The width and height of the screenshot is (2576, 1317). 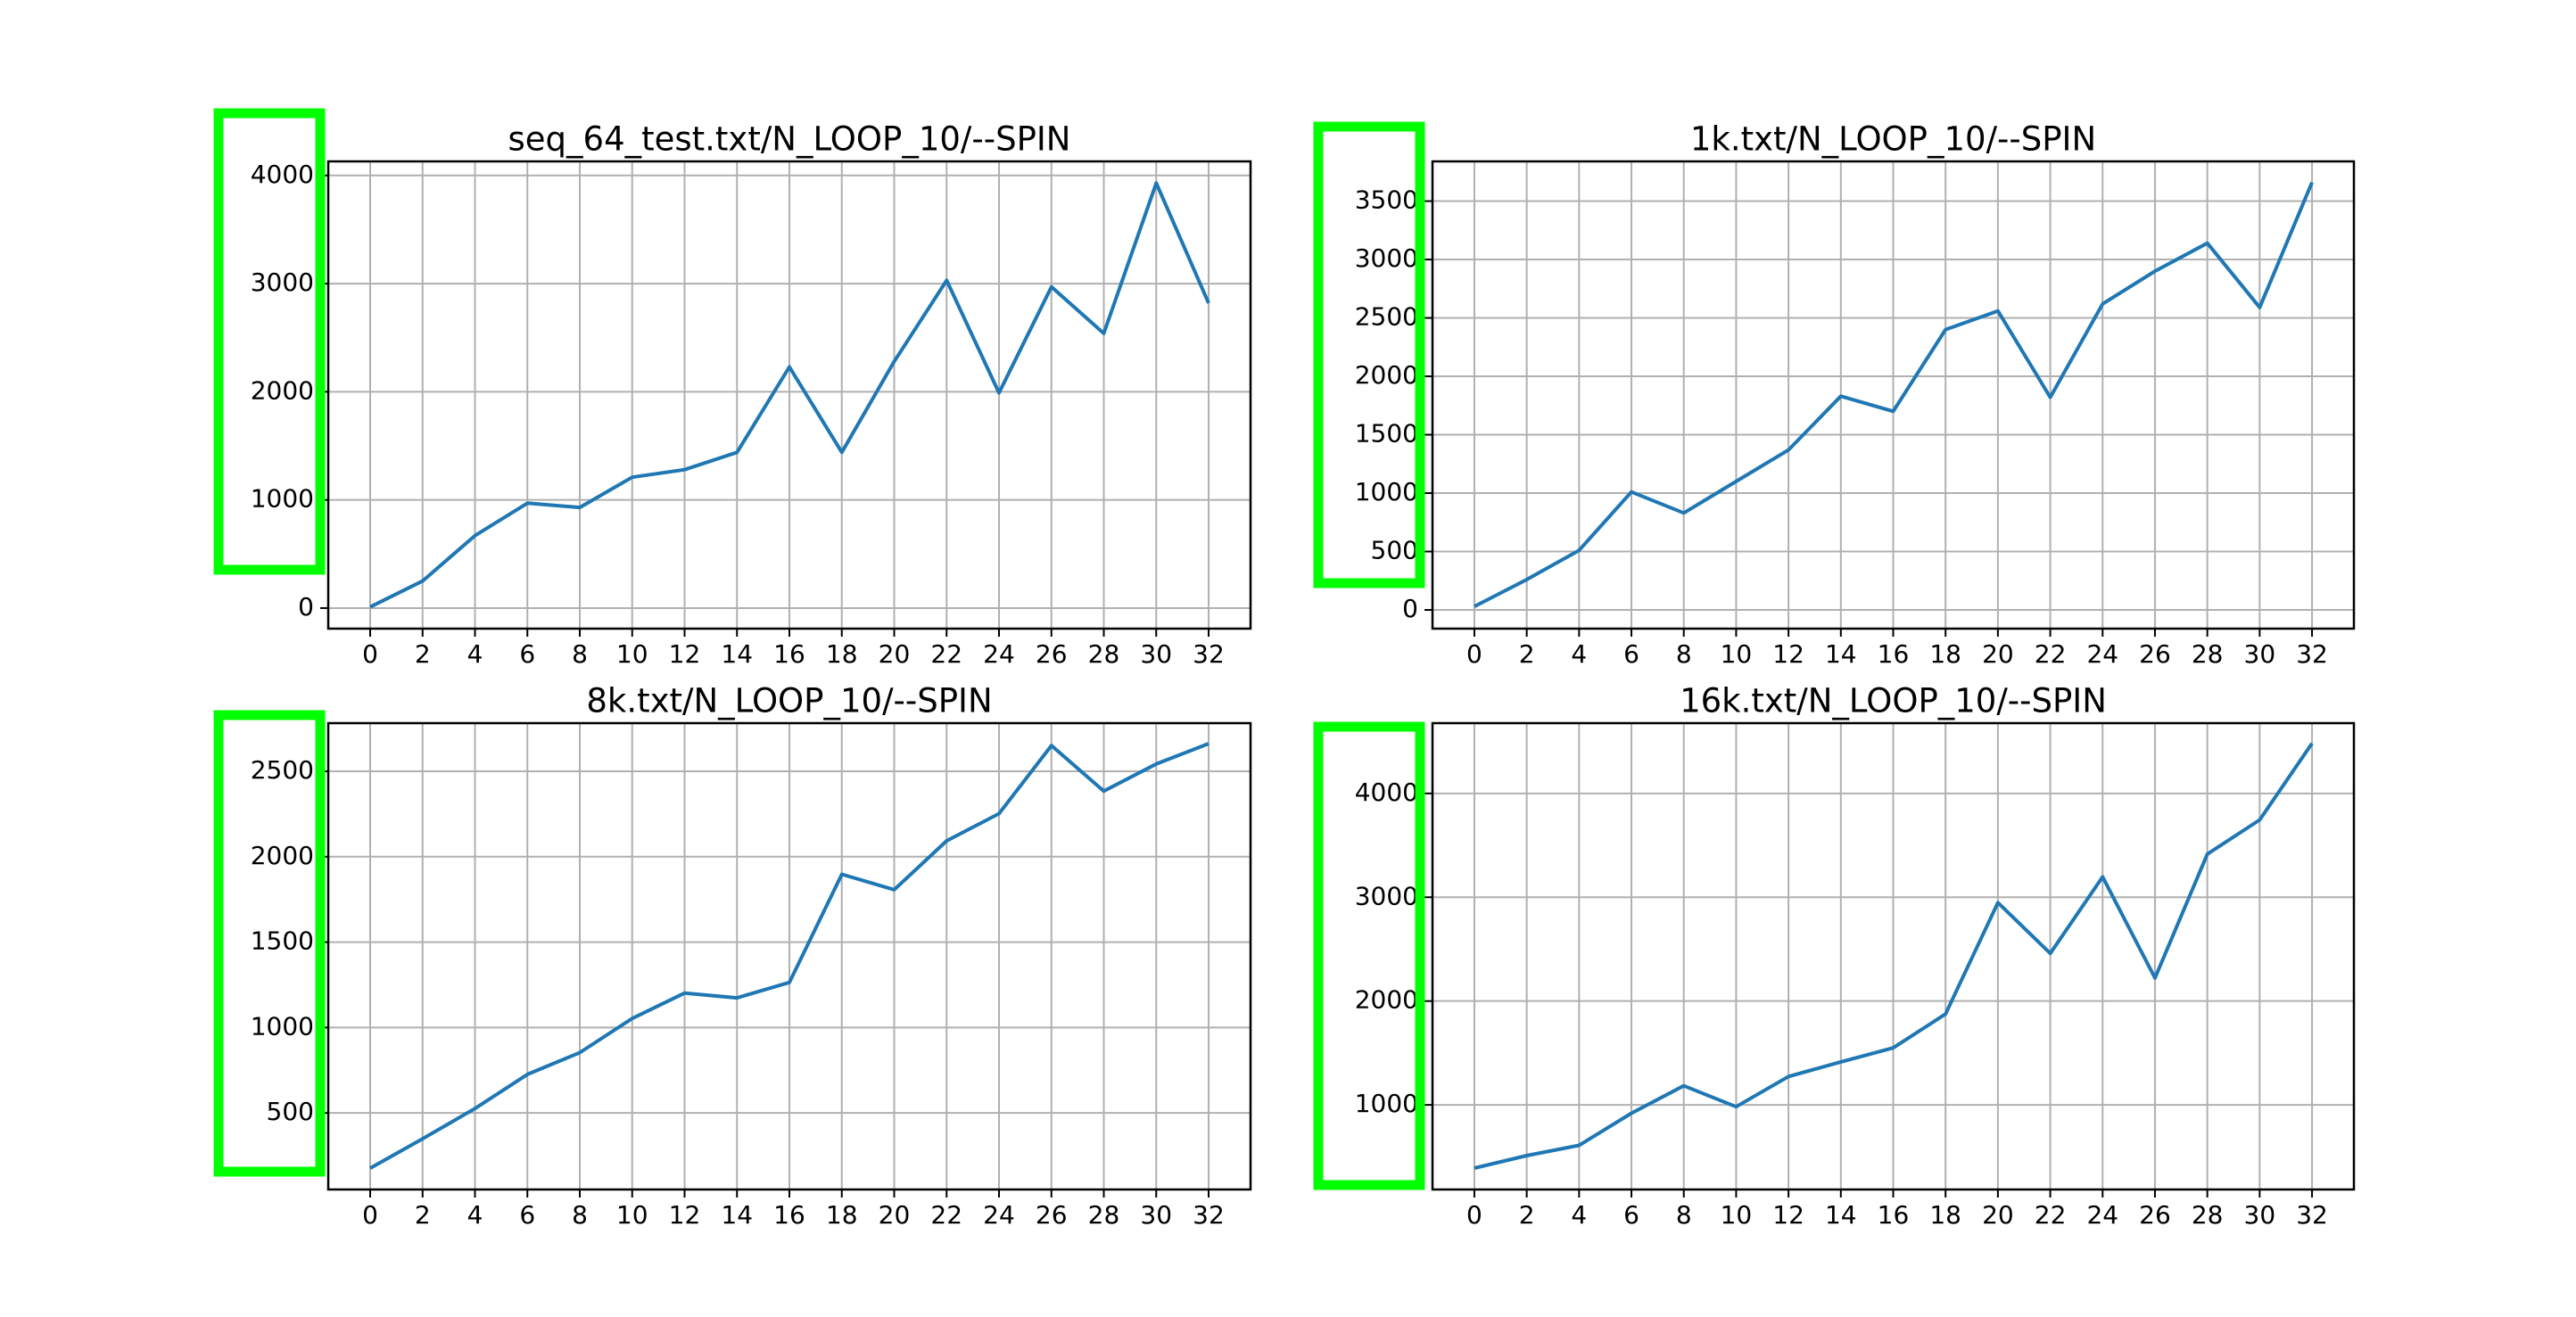 What do you see at coordinates (790, 139) in the screenshot?
I see `chart-title: seq_64_test.txt/N_LOOP_10/--SPIN` at bounding box center [790, 139].